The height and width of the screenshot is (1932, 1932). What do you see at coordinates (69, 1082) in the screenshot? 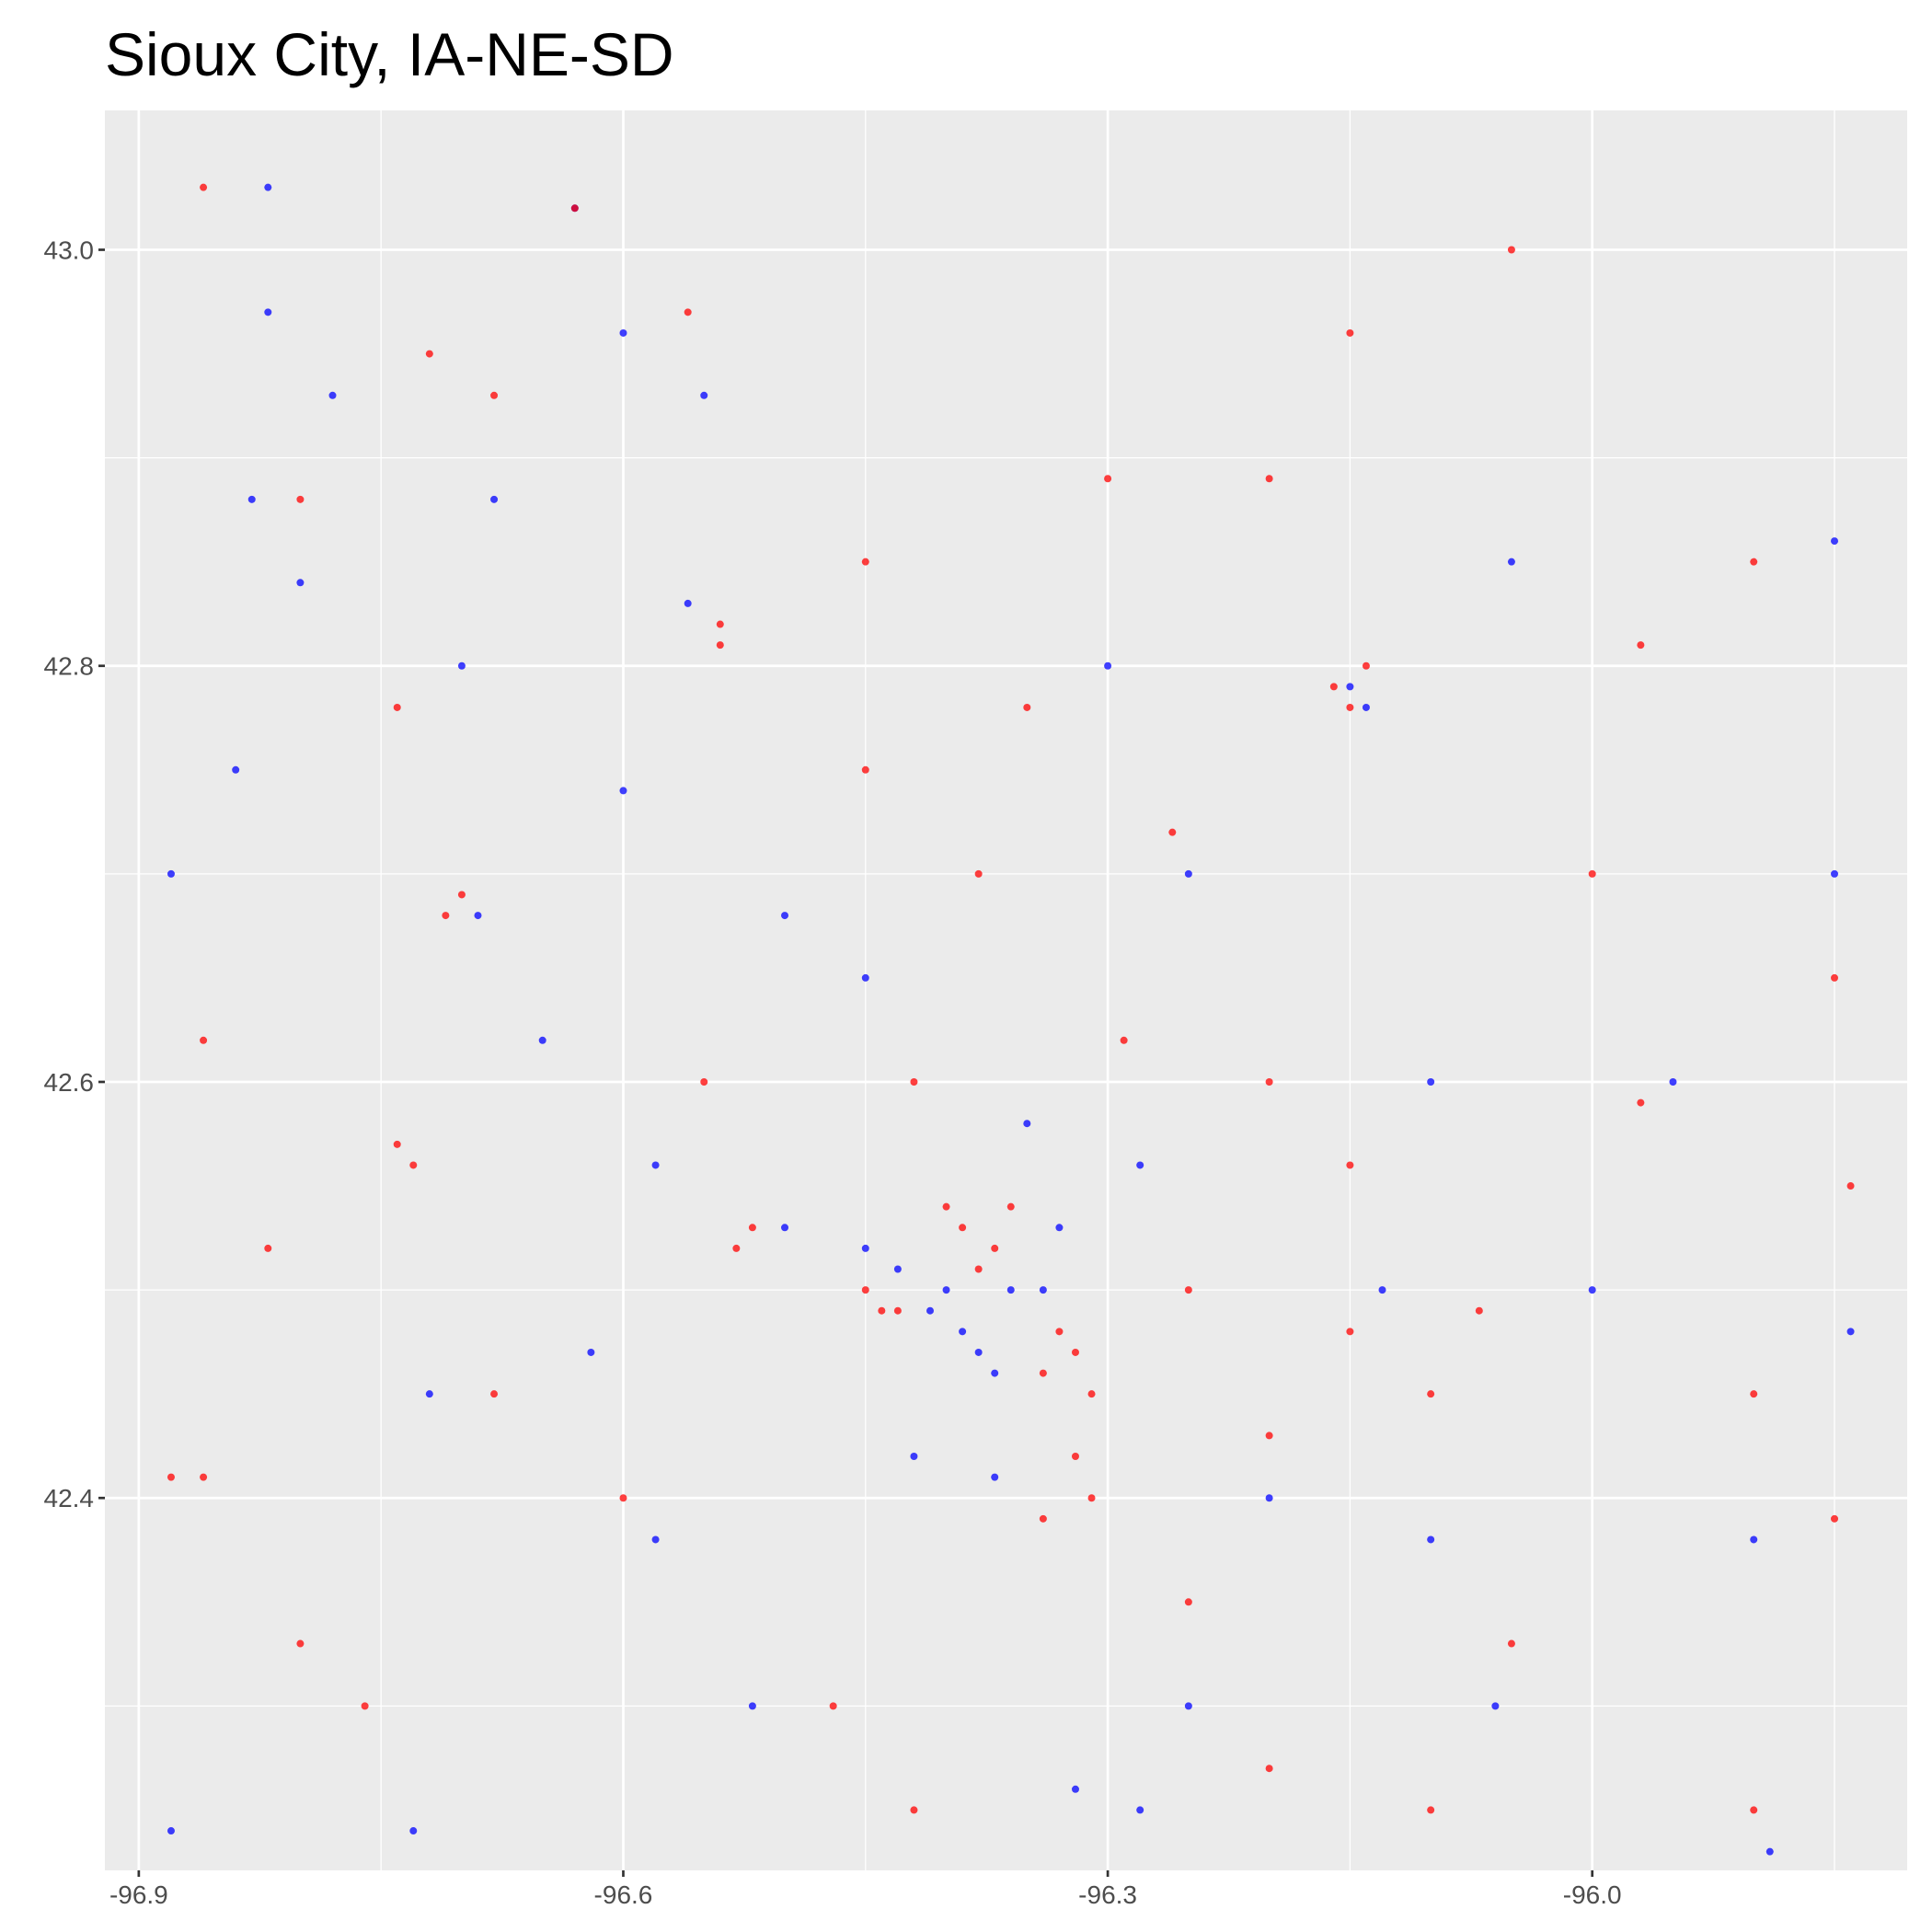
I see `y-tick-label: 42.6` at bounding box center [69, 1082].